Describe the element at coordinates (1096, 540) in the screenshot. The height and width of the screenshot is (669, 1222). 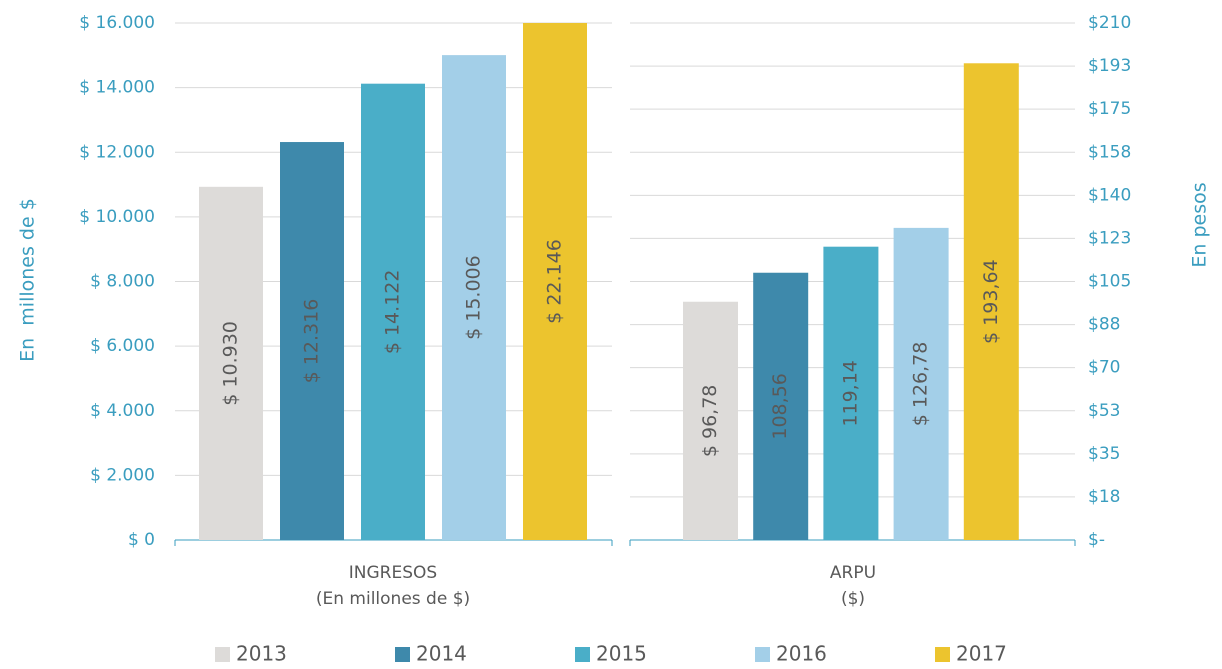
I see `y-tick-label: $-` at that location.